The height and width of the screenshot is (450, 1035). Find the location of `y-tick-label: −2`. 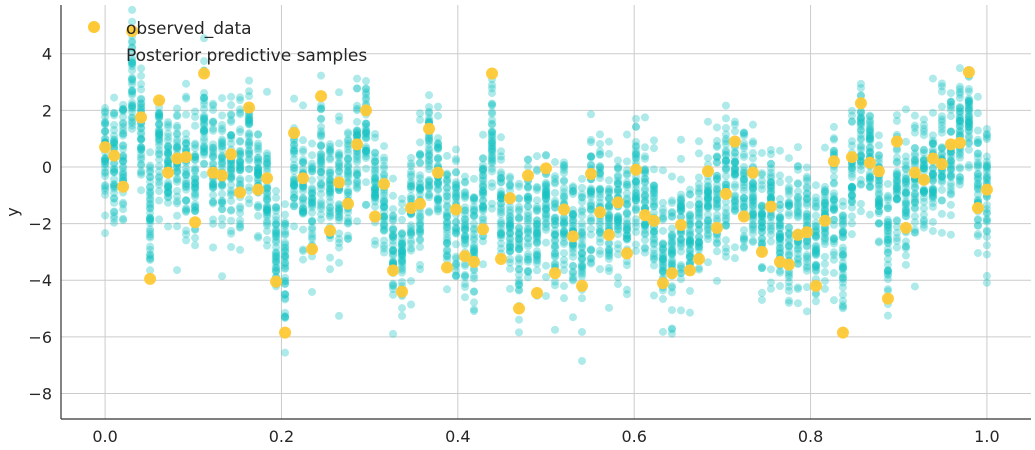

y-tick-label: −2 is located at coordinates (40, 224).